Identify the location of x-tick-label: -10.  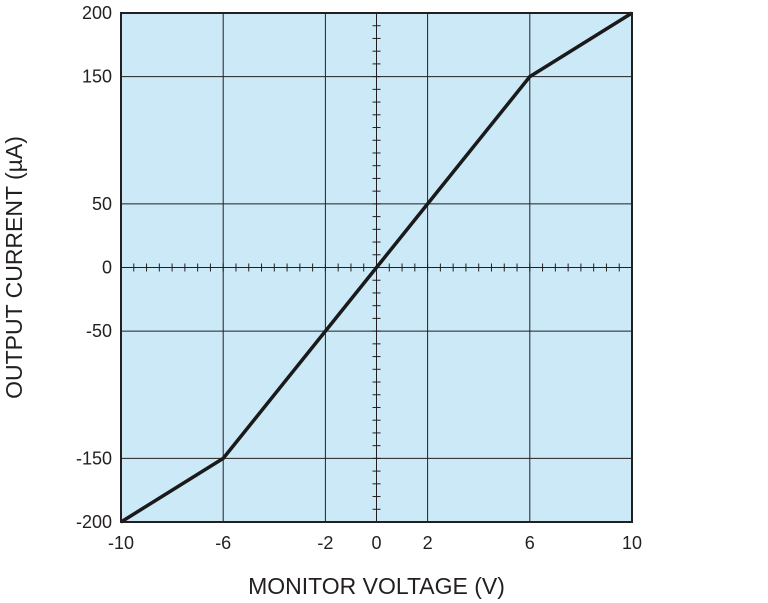
(121, 543).